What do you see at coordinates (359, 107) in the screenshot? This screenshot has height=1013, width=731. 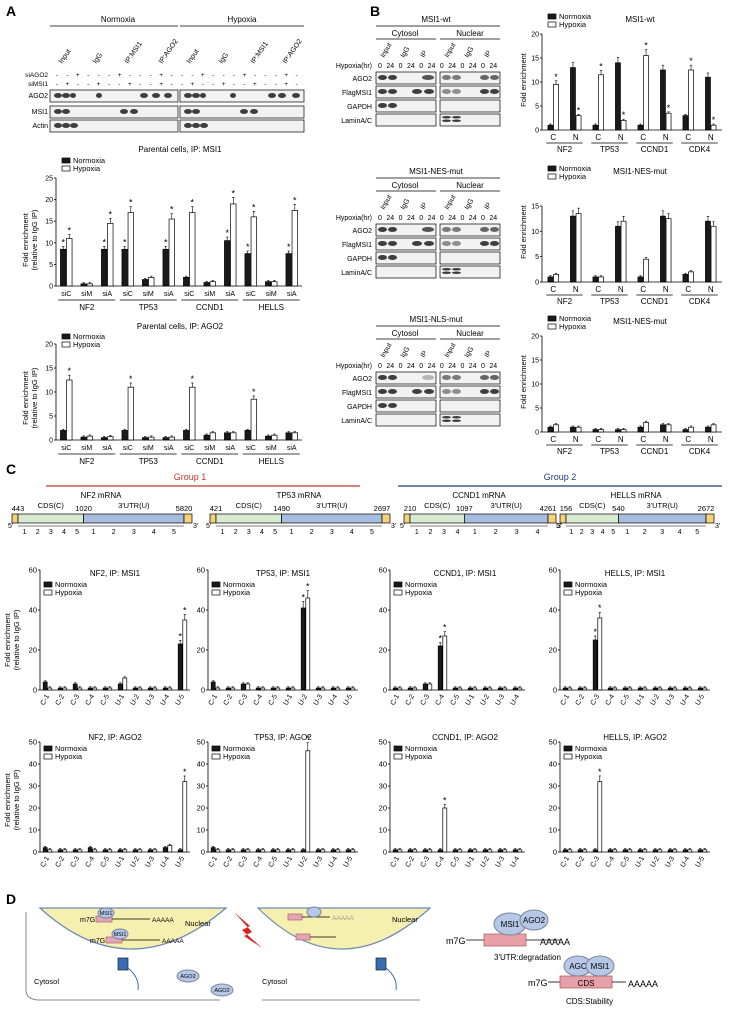 I see `blot-b-row-label: GAPDH` at bounding box center [359, 107].